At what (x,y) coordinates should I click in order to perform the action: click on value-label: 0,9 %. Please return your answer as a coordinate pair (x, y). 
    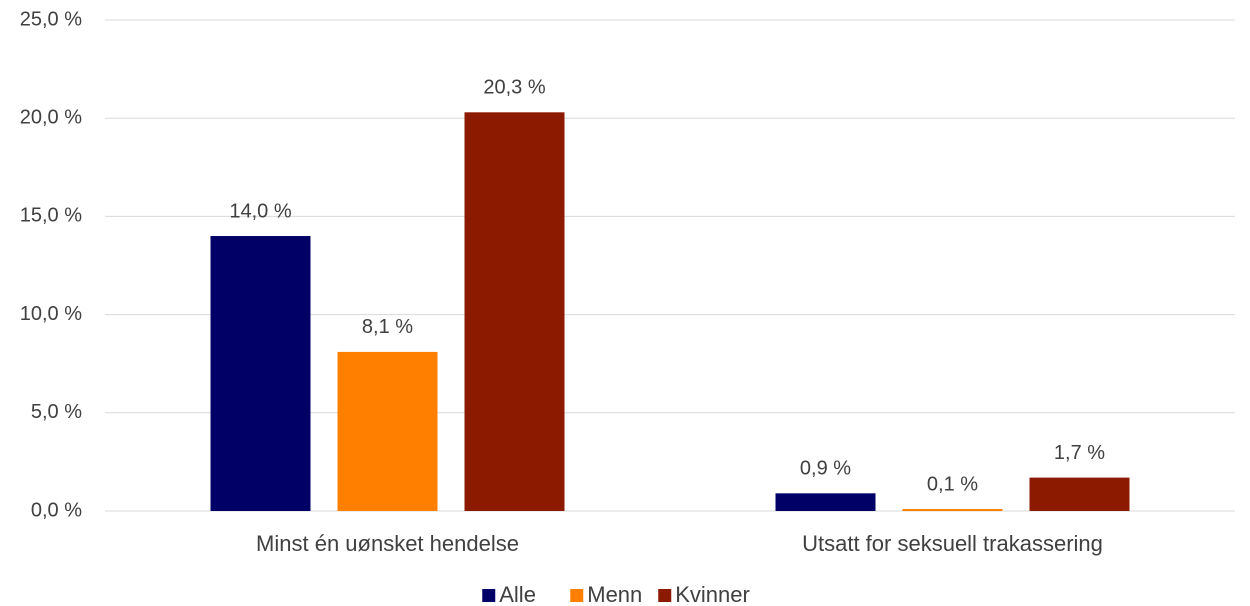
    Looking at the image, I should click on (825, 469).